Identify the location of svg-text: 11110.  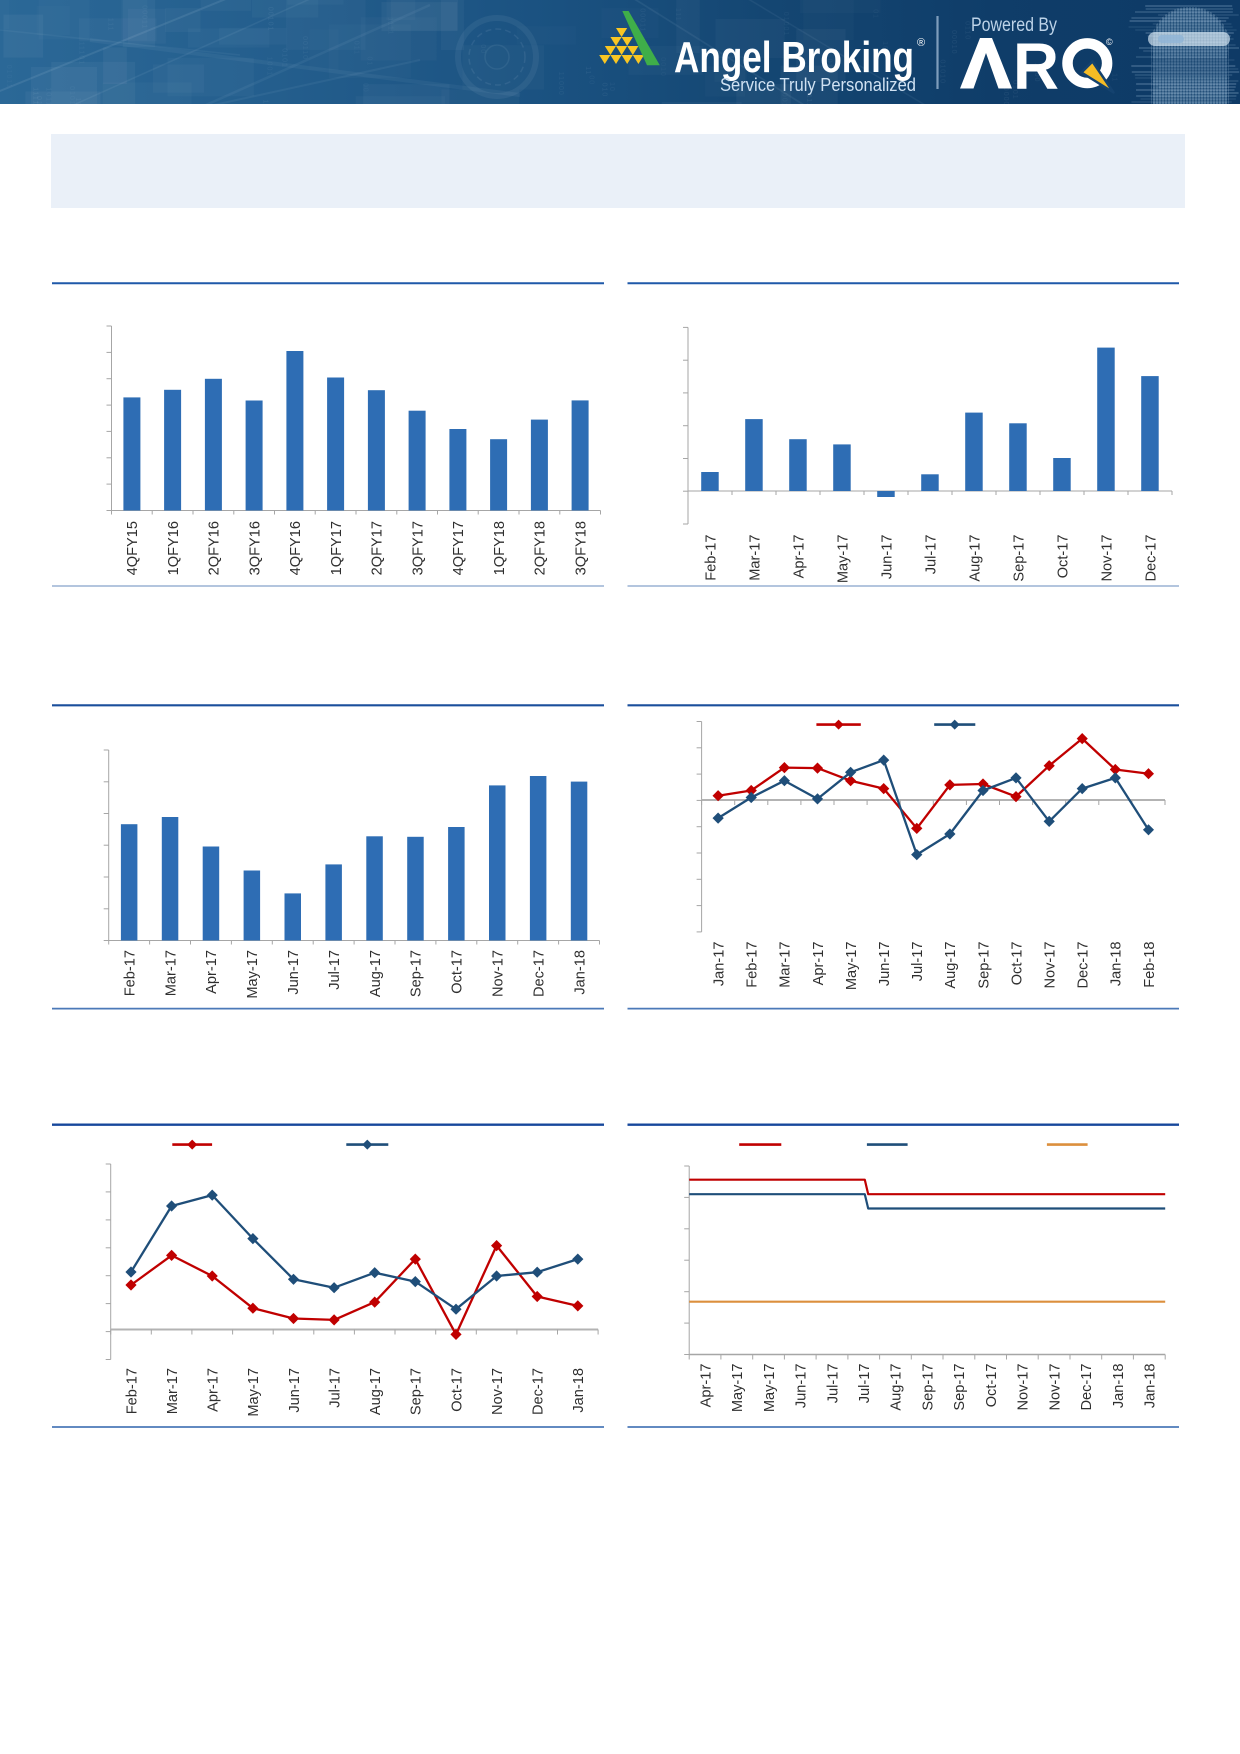
(35, 95).